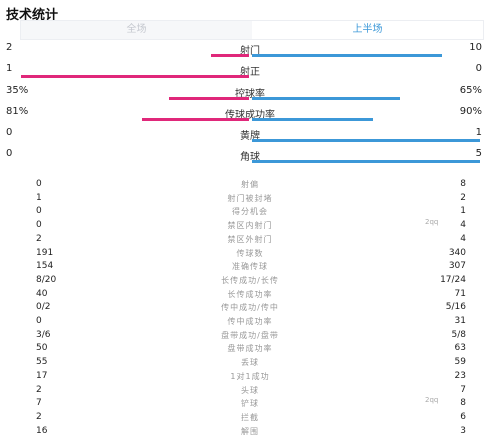 The width and height of the screenshot is (500, 440). Describe the element at coordinates (458, 335) in the screenshot. I see `stat-away-value: 5/8` at that location.